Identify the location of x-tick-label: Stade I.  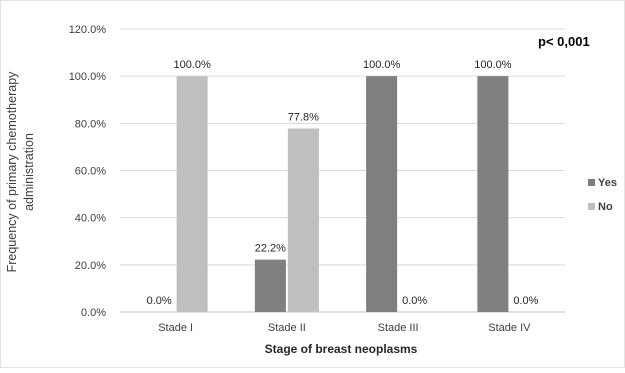
(175, 328).